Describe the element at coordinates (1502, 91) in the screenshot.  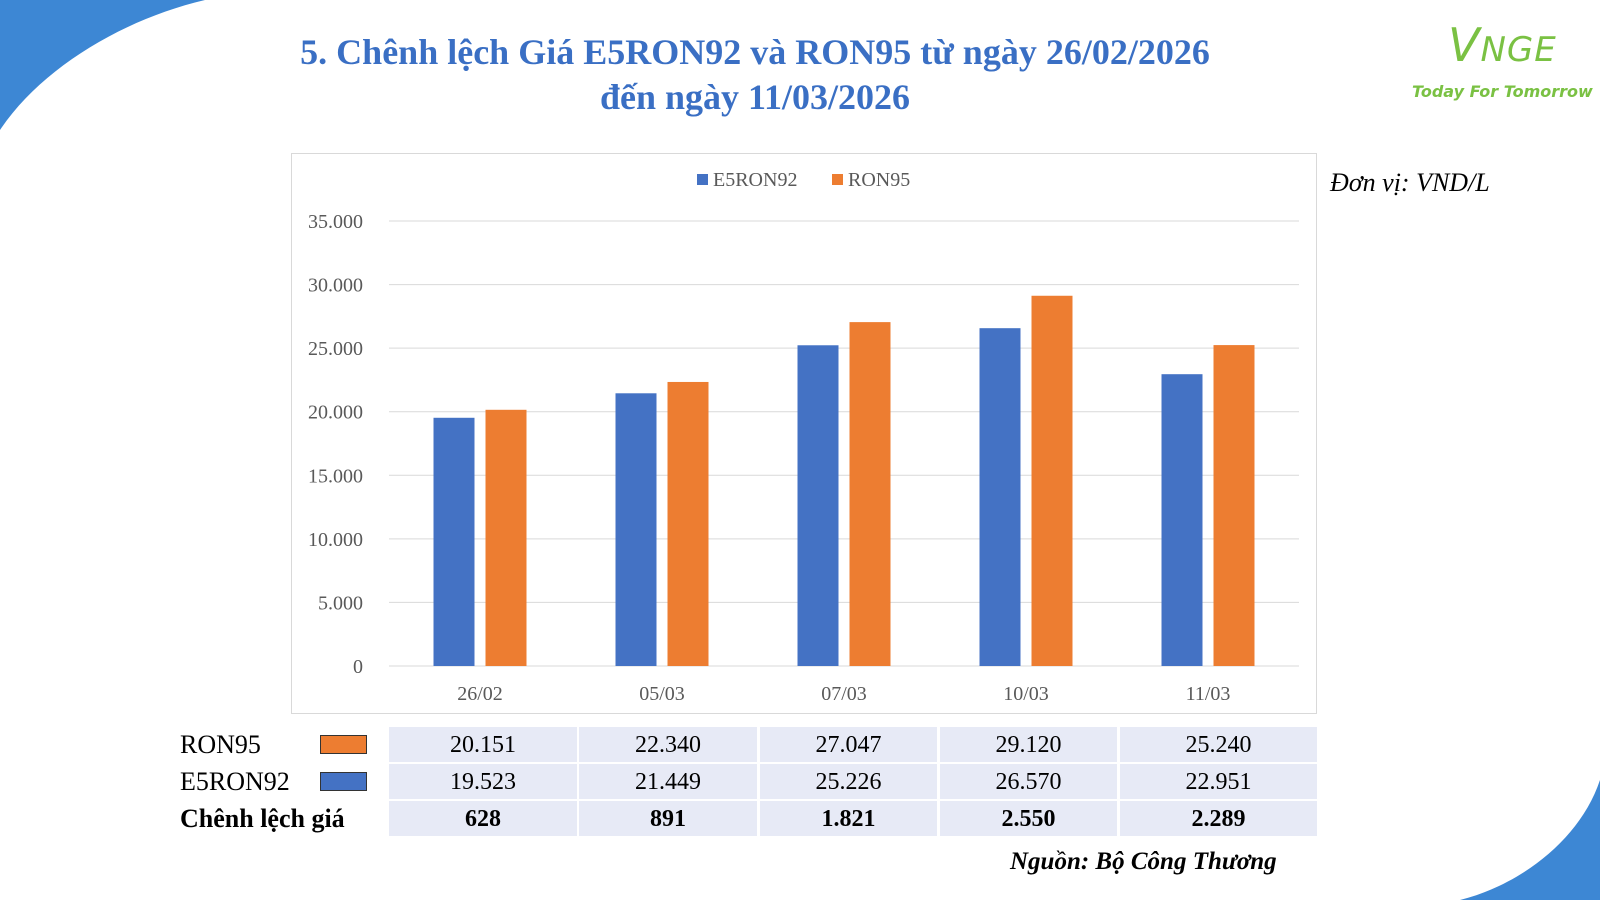
I see `logo-tagline: Today For Tomorrow` at that location.